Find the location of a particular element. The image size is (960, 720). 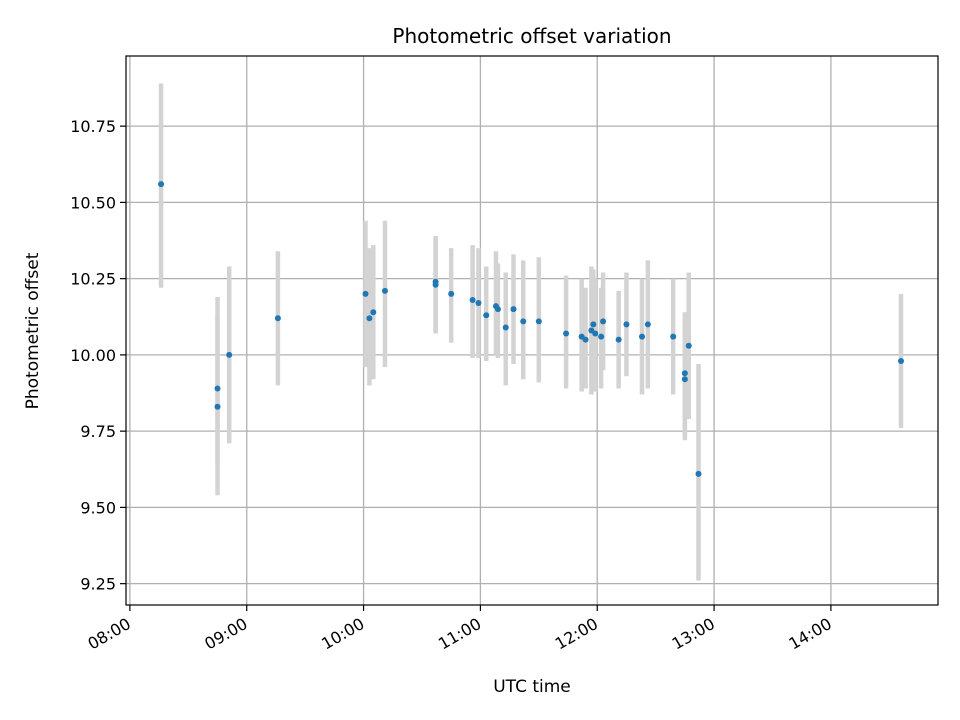

y-tick-label: 9.75 is located at coordinates (98, 431).